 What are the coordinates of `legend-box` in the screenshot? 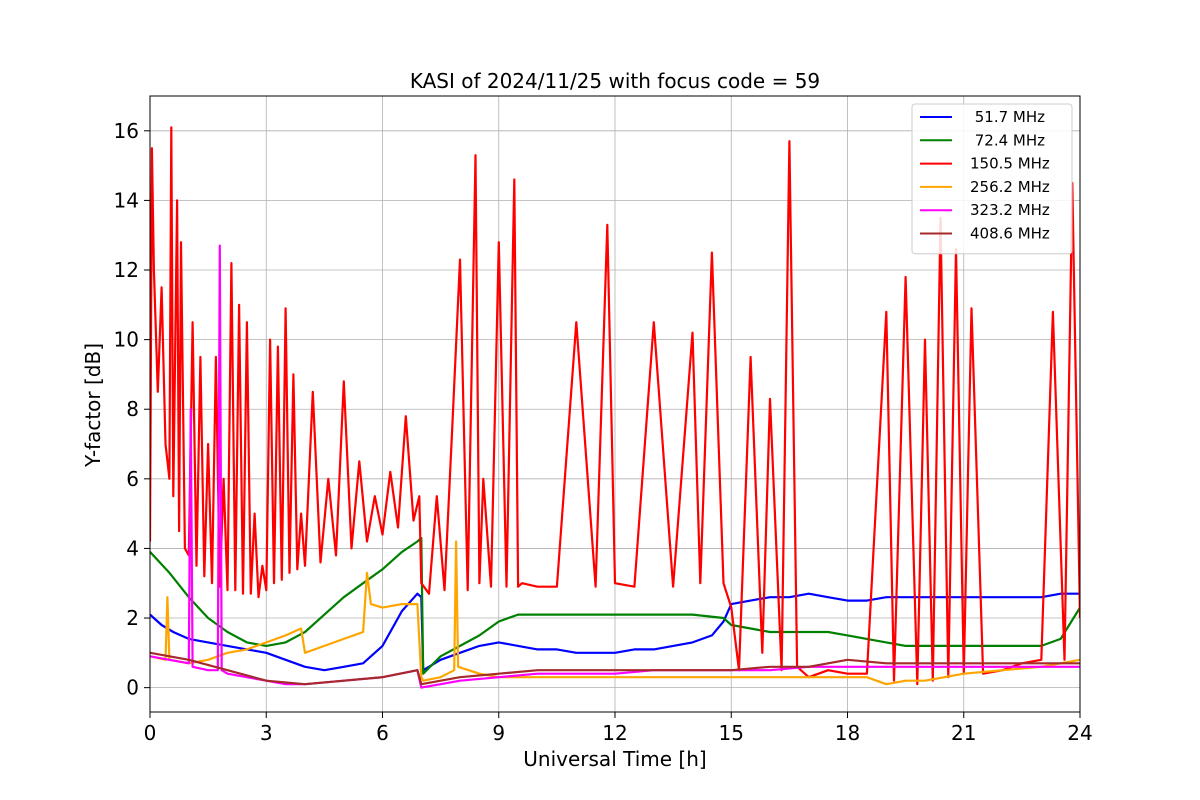 It's located at (992, 179).